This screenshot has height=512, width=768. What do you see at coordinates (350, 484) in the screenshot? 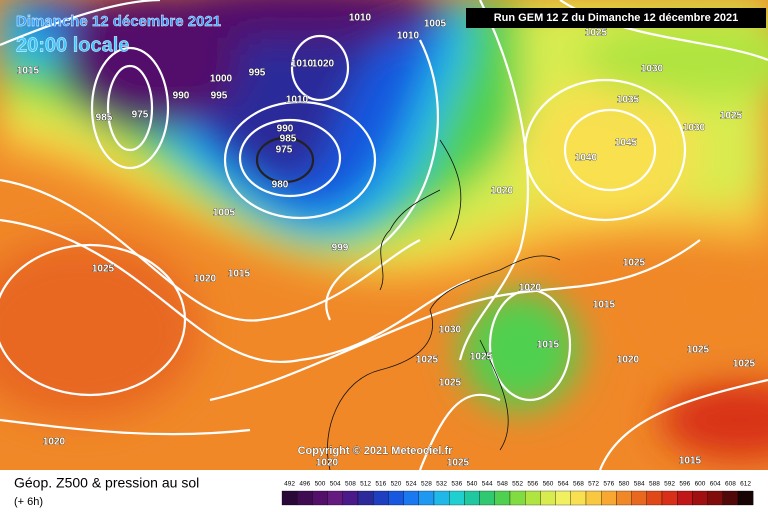
I see `scale-label: 508` at bounding box center [350, 484].